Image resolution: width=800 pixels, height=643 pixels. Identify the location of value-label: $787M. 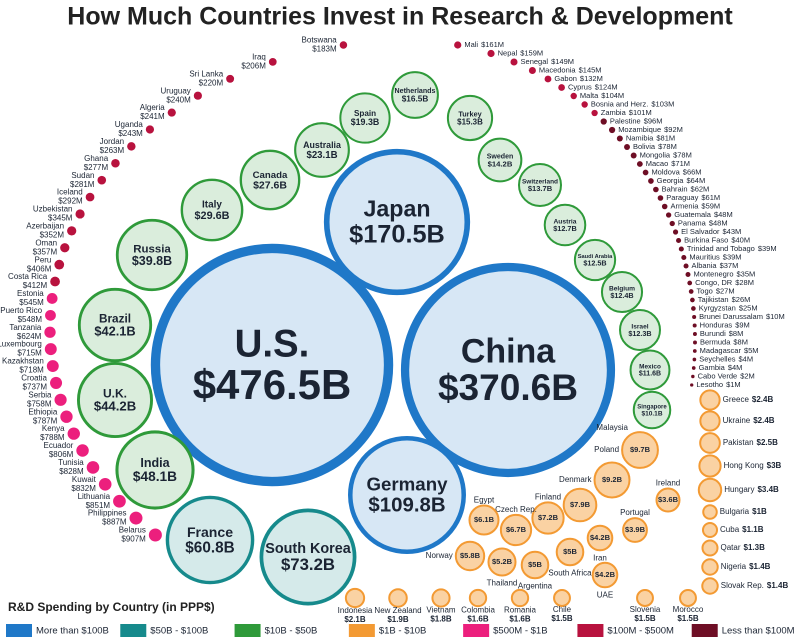
(45, 420).